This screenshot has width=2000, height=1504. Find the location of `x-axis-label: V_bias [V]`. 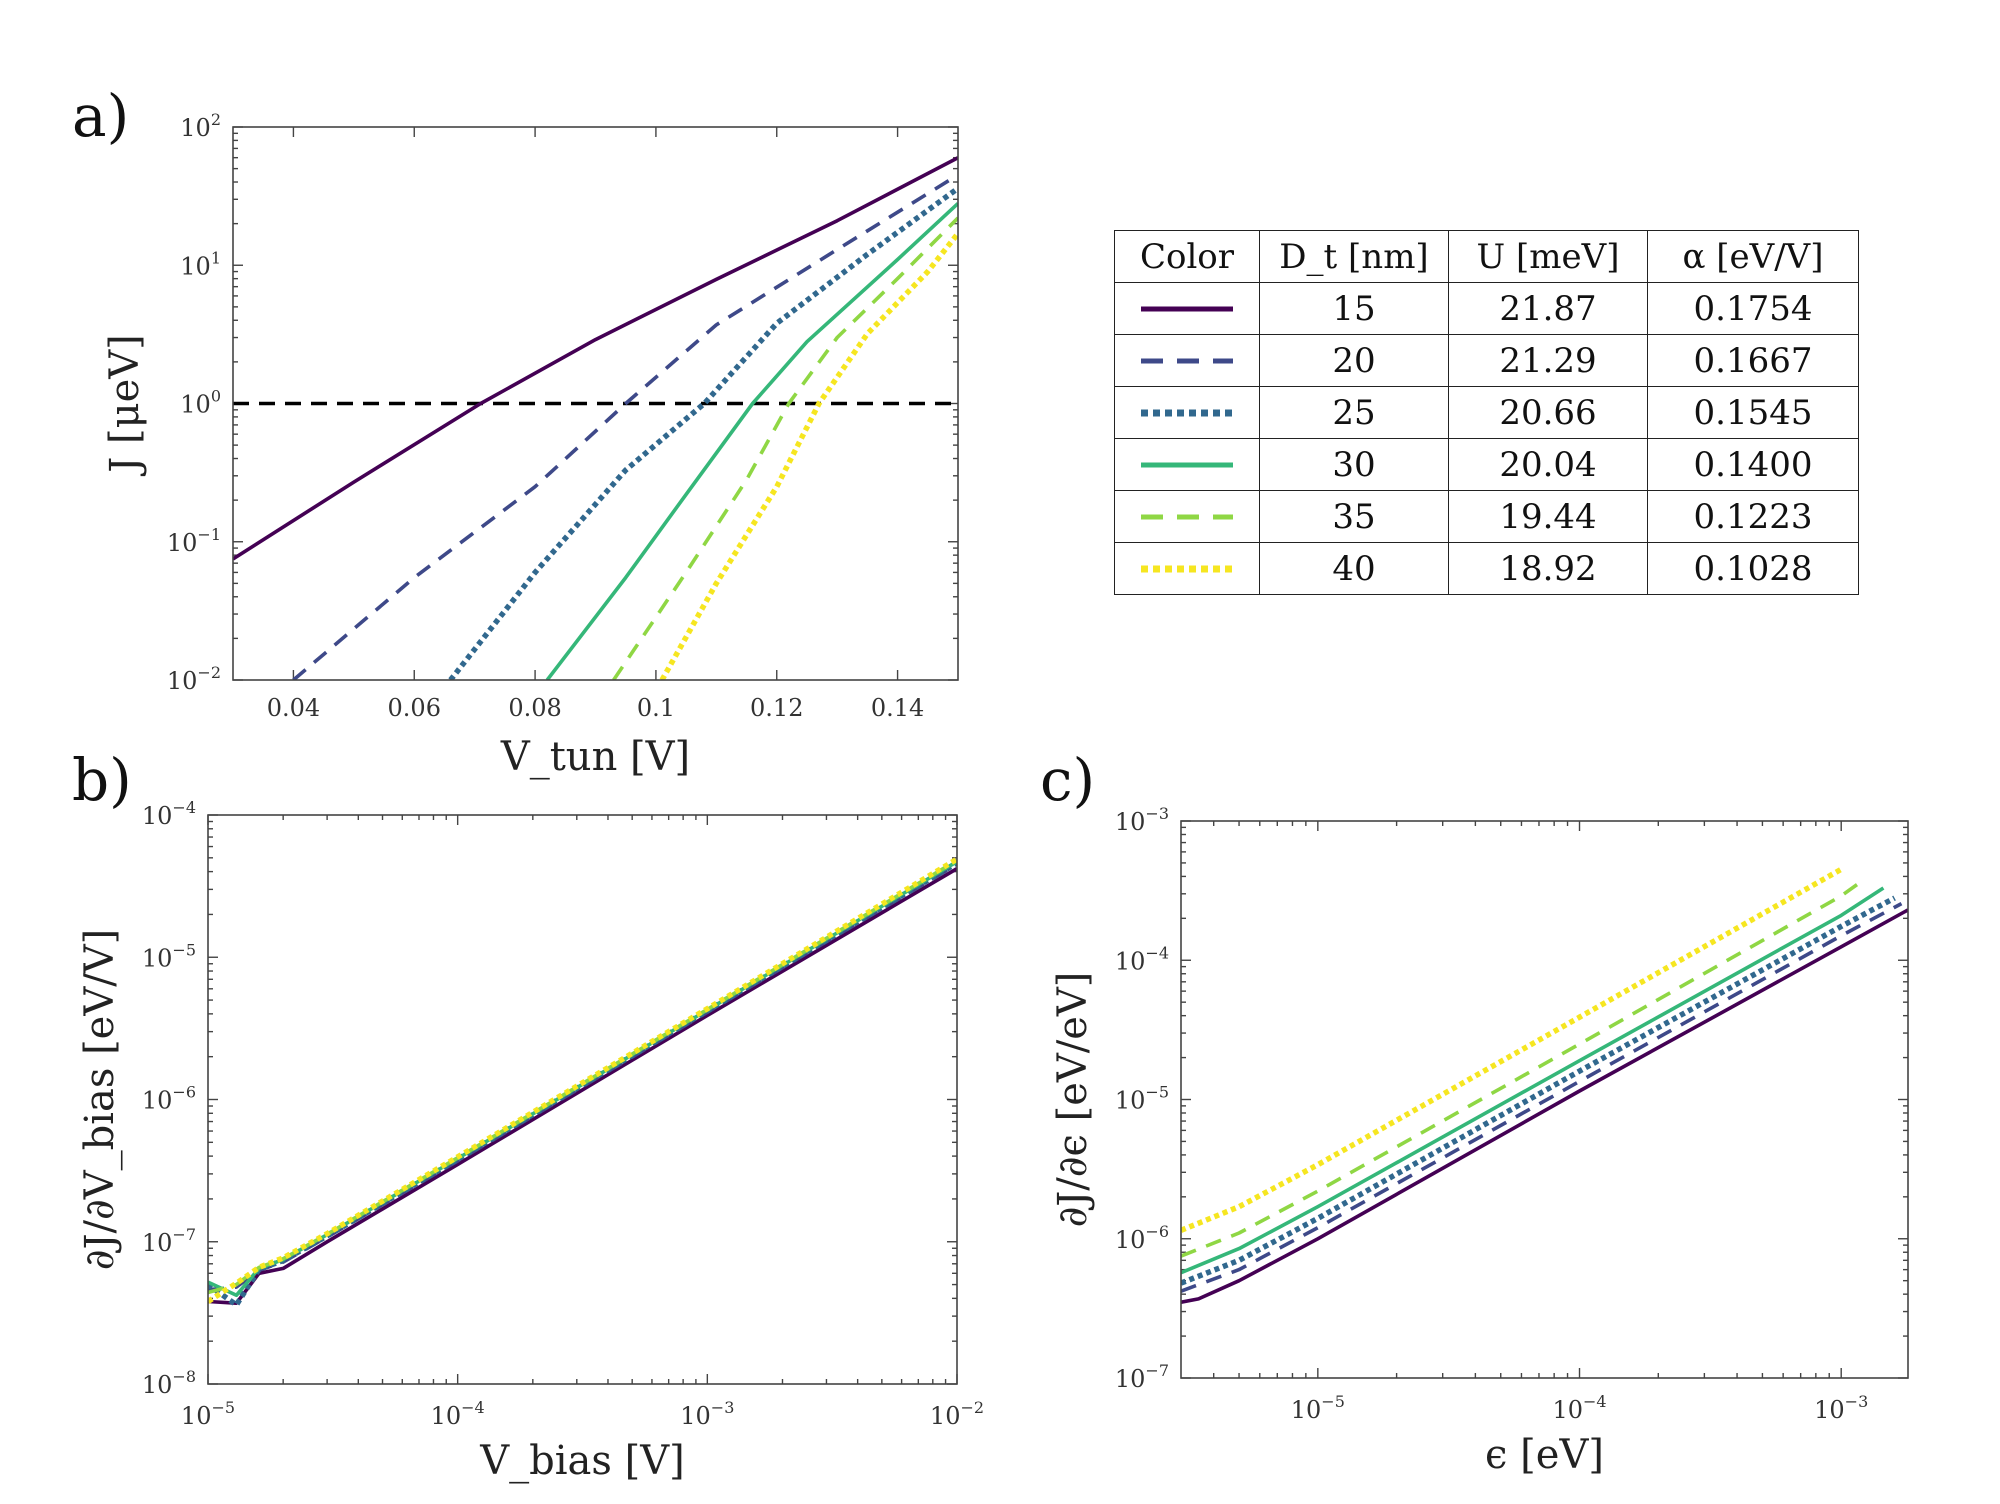

x-axis-label: V_bias [V] is located at coordinates (581, 1461).